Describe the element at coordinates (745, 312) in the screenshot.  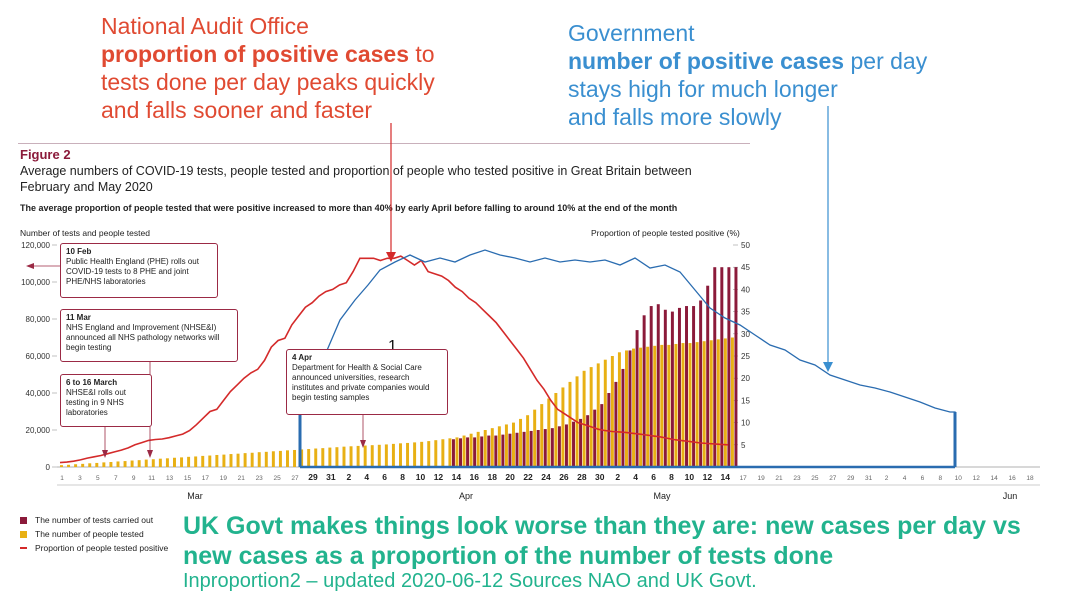
I see `y2-tick-label: 35` at that location.